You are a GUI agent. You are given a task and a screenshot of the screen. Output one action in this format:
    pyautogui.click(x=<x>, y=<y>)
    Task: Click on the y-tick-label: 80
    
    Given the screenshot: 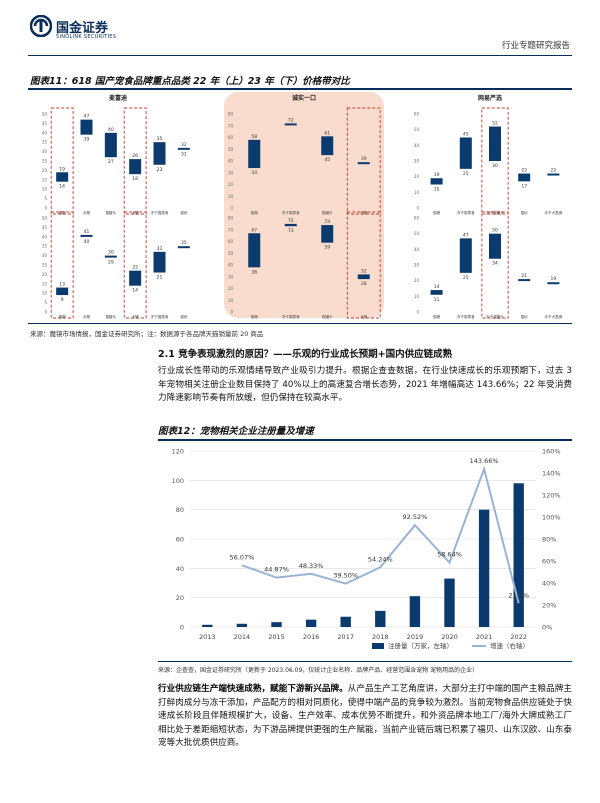 What is the action you would take?
    pyautogui.click(x=231, y=114)
    